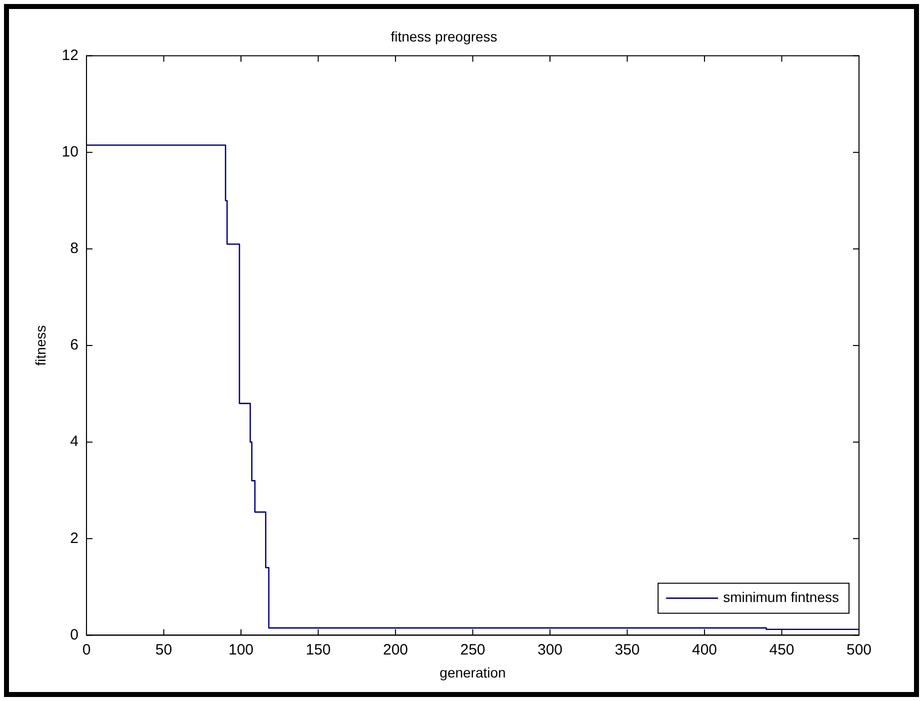 The width and height of the screenshot is (923, 701). What do you see at coordinates (74, 635) in the screenshot?
I see `y-tick-label: 0` at bounding box center [74, 635].